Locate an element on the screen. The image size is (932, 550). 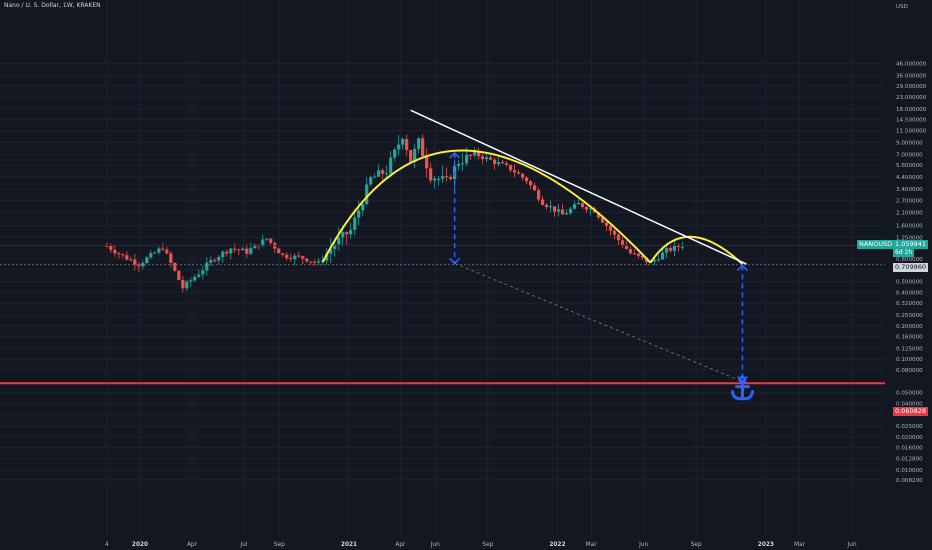
currency-label: USD is located at coordinates (902, 7).